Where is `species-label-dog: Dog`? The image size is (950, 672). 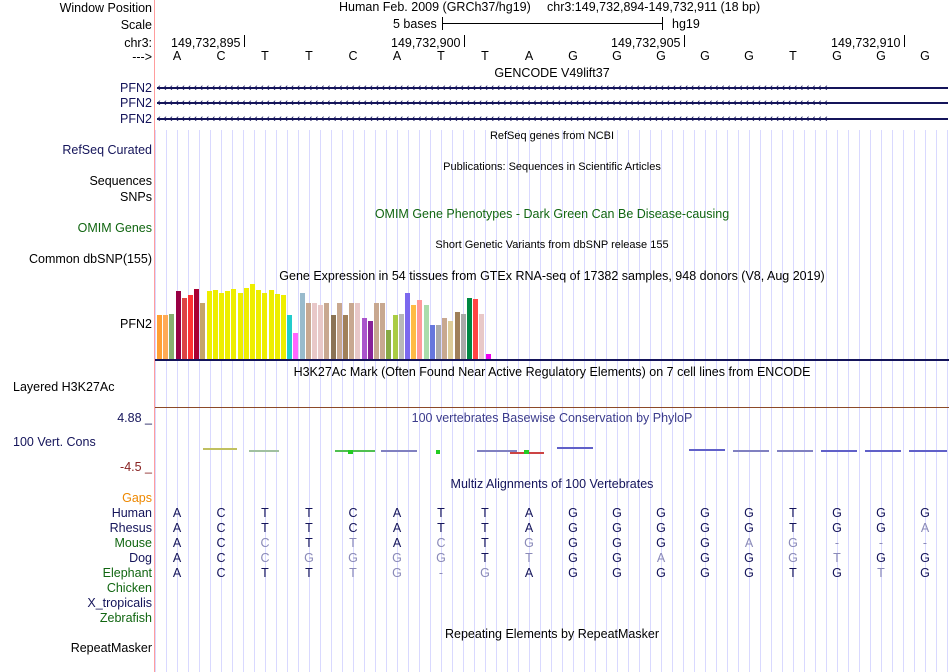
species-label-dog: Dog is located at coordinates (140, 558).